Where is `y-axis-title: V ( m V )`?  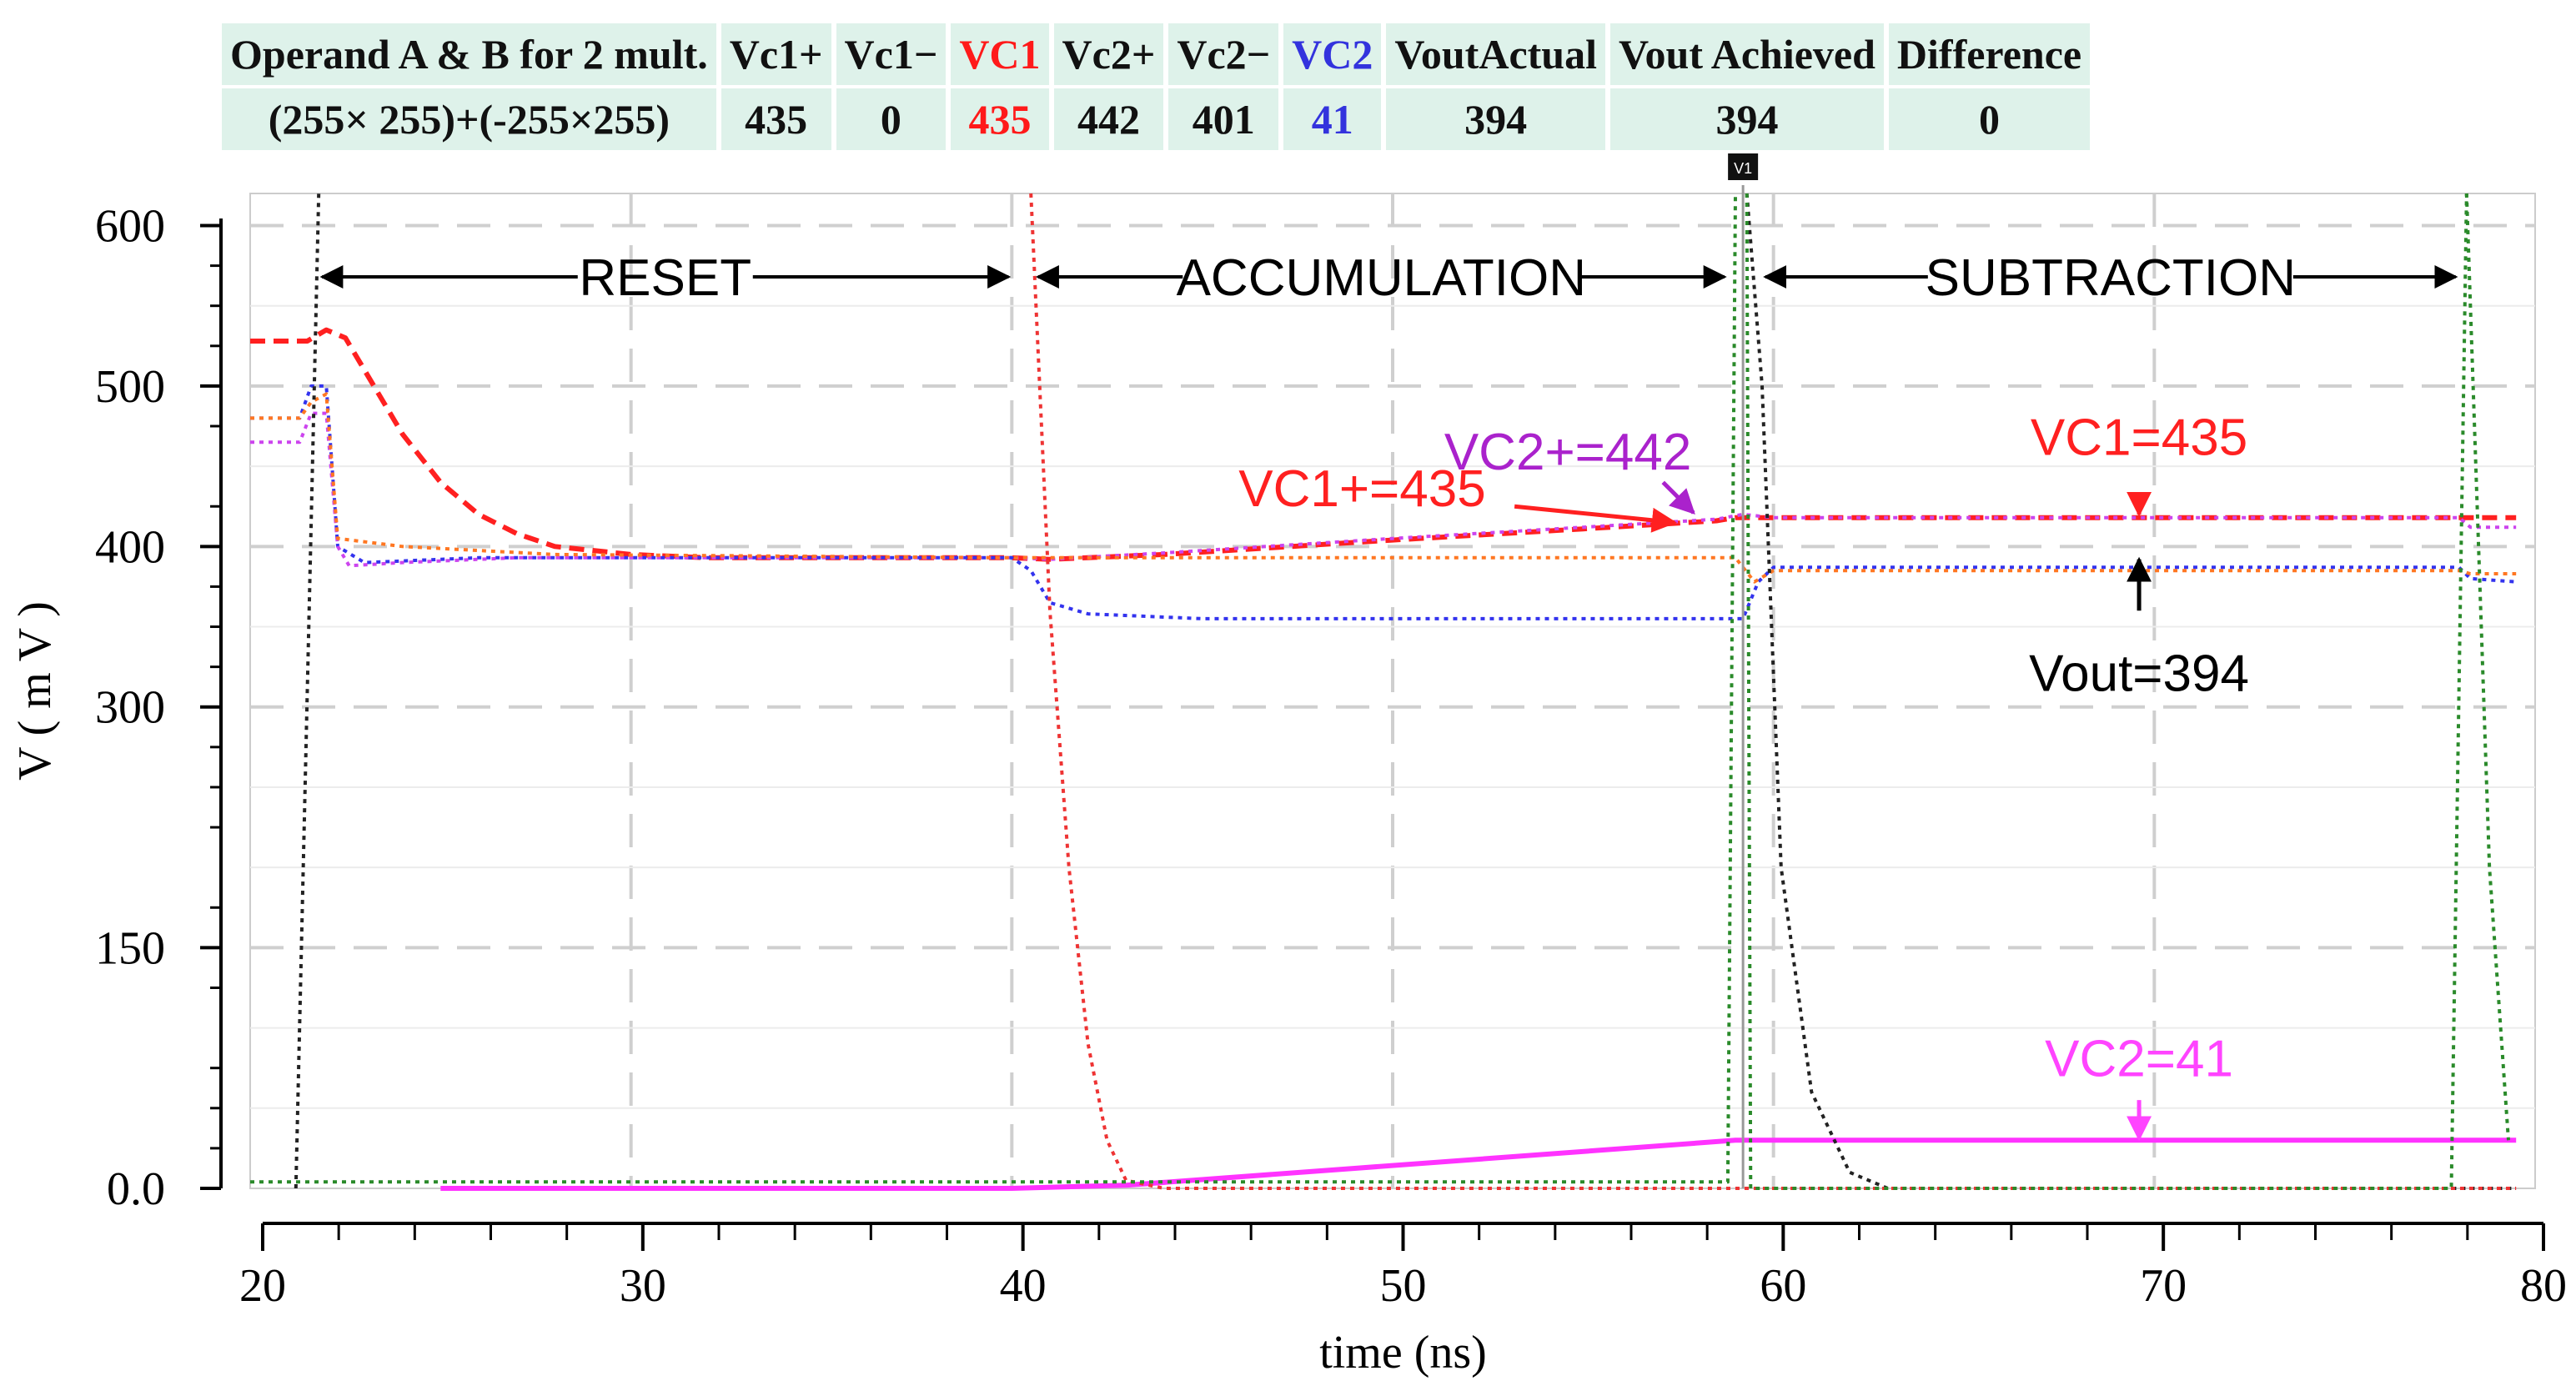
y-axis-title: V ( m V ) is located at coordinates (35, 691).